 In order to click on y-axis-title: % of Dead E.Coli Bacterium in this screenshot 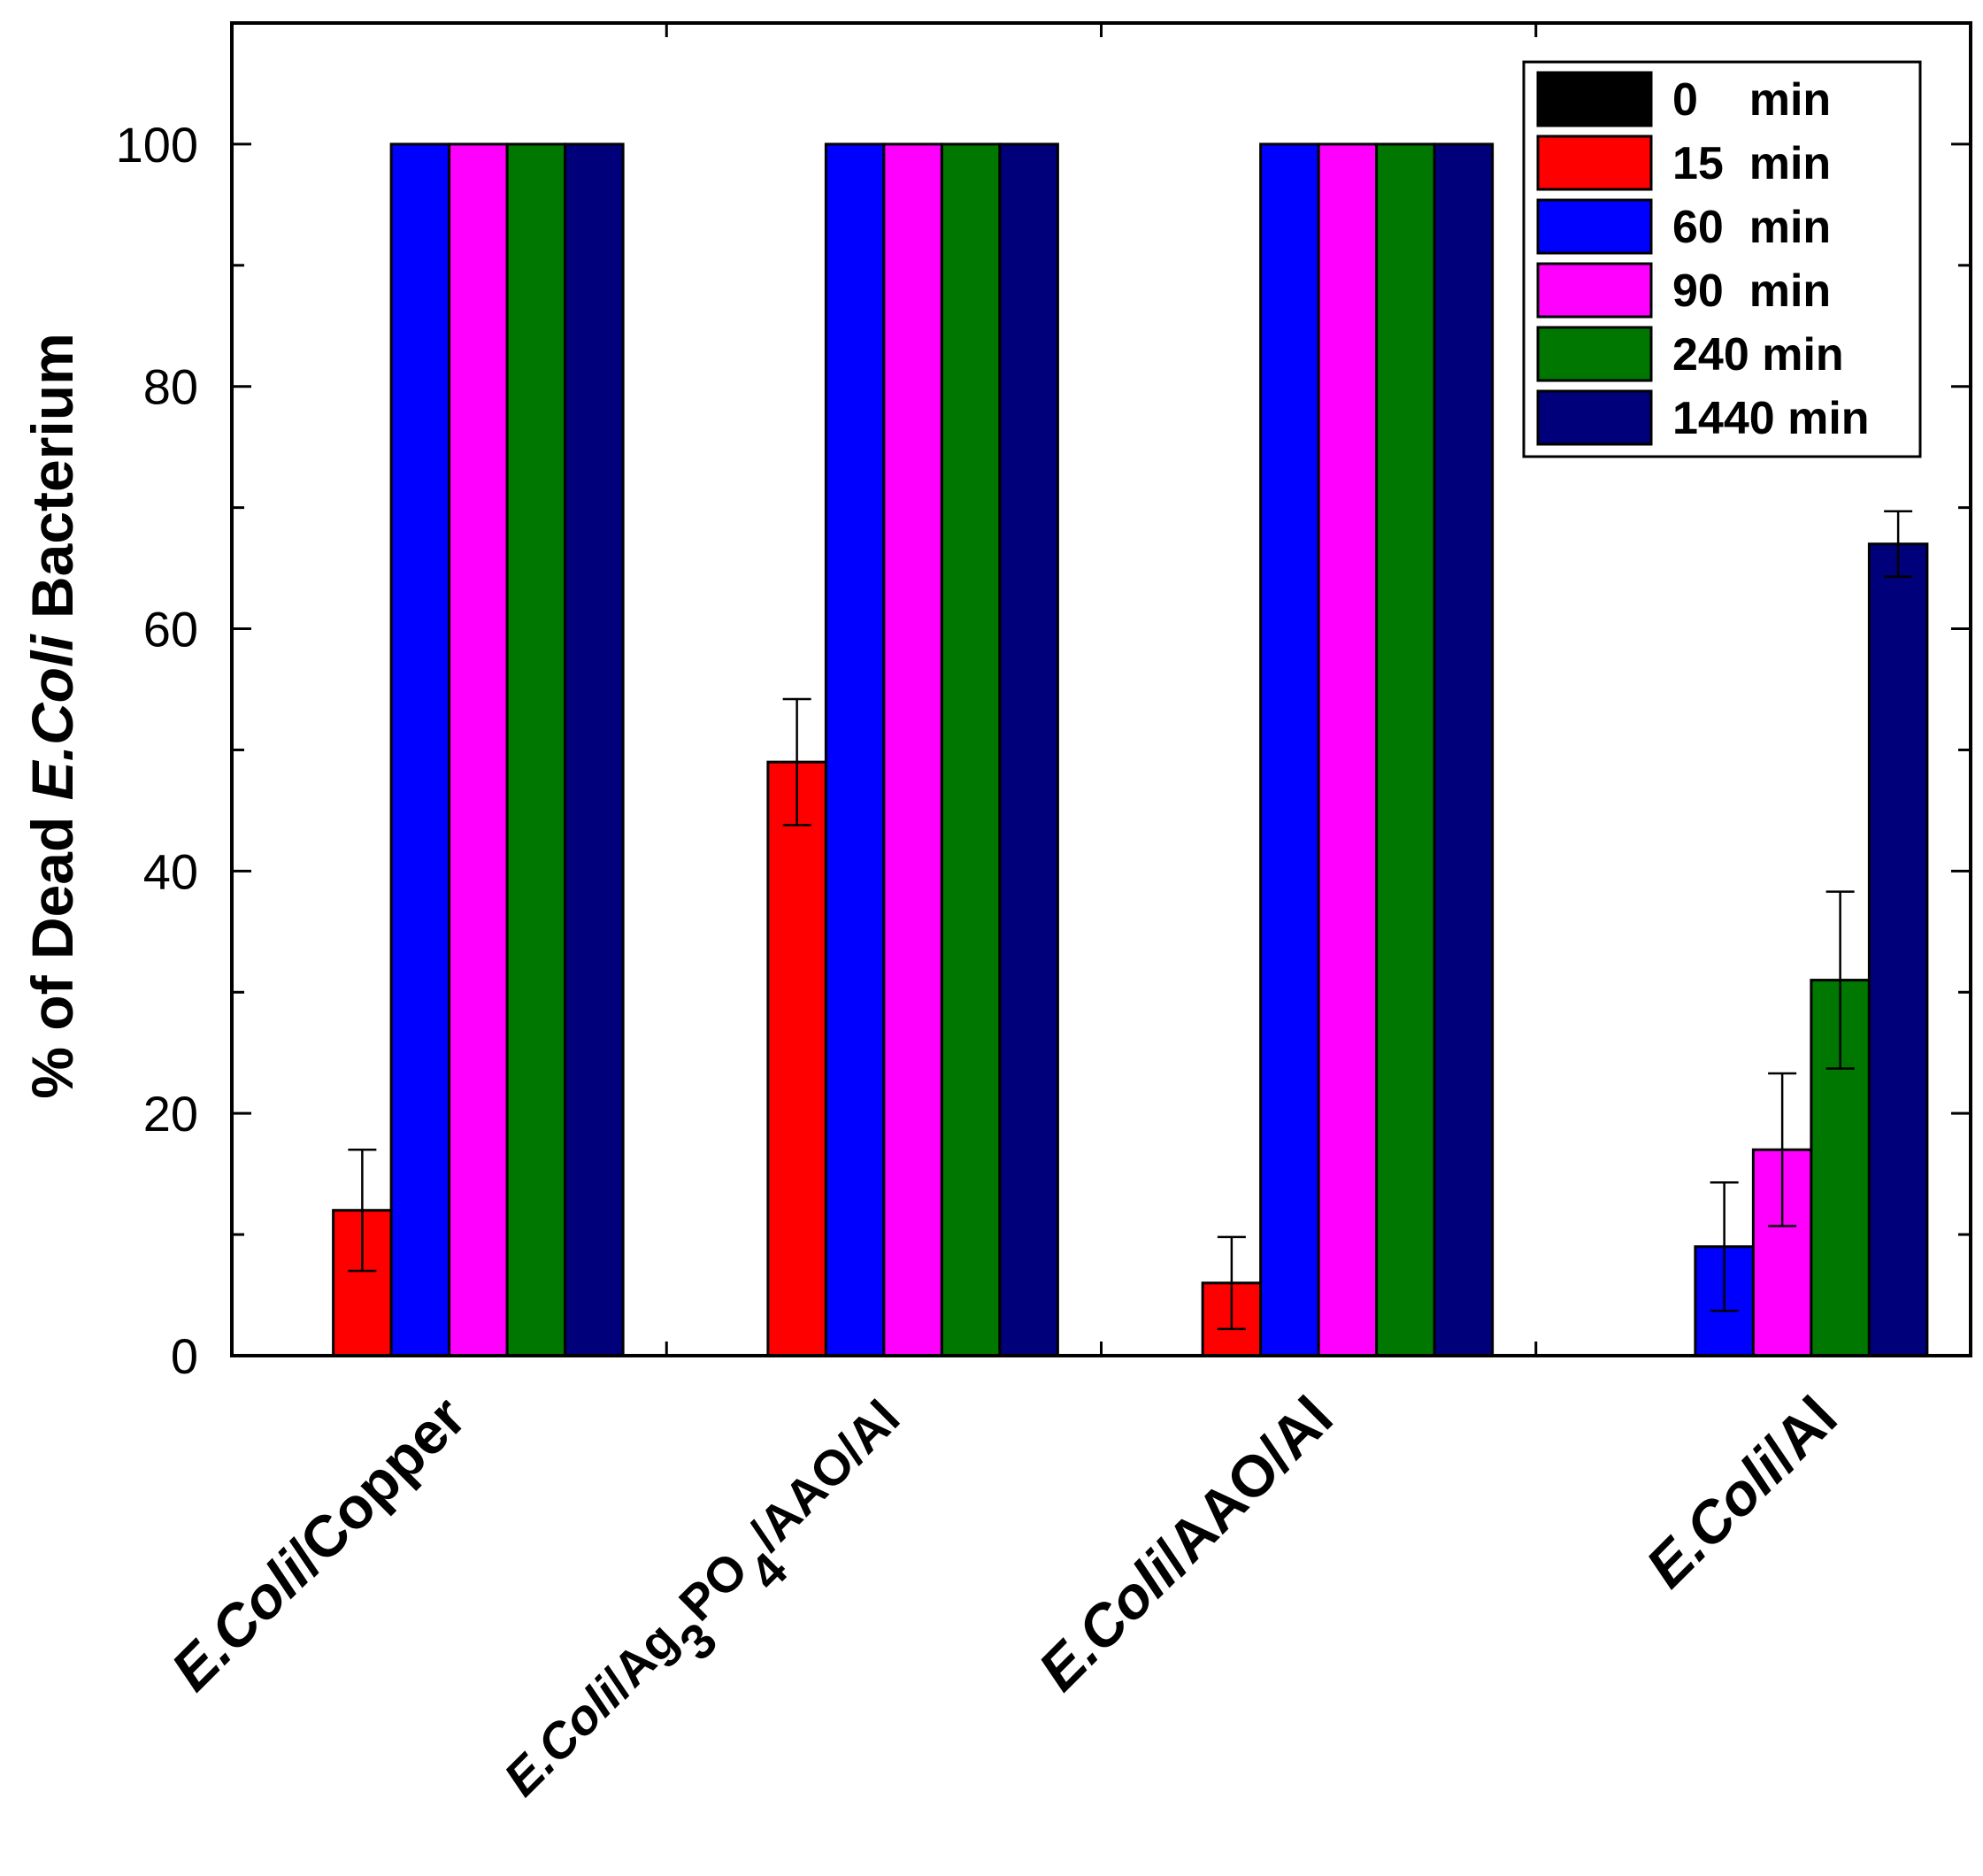, I will do `click(52, 716)`.